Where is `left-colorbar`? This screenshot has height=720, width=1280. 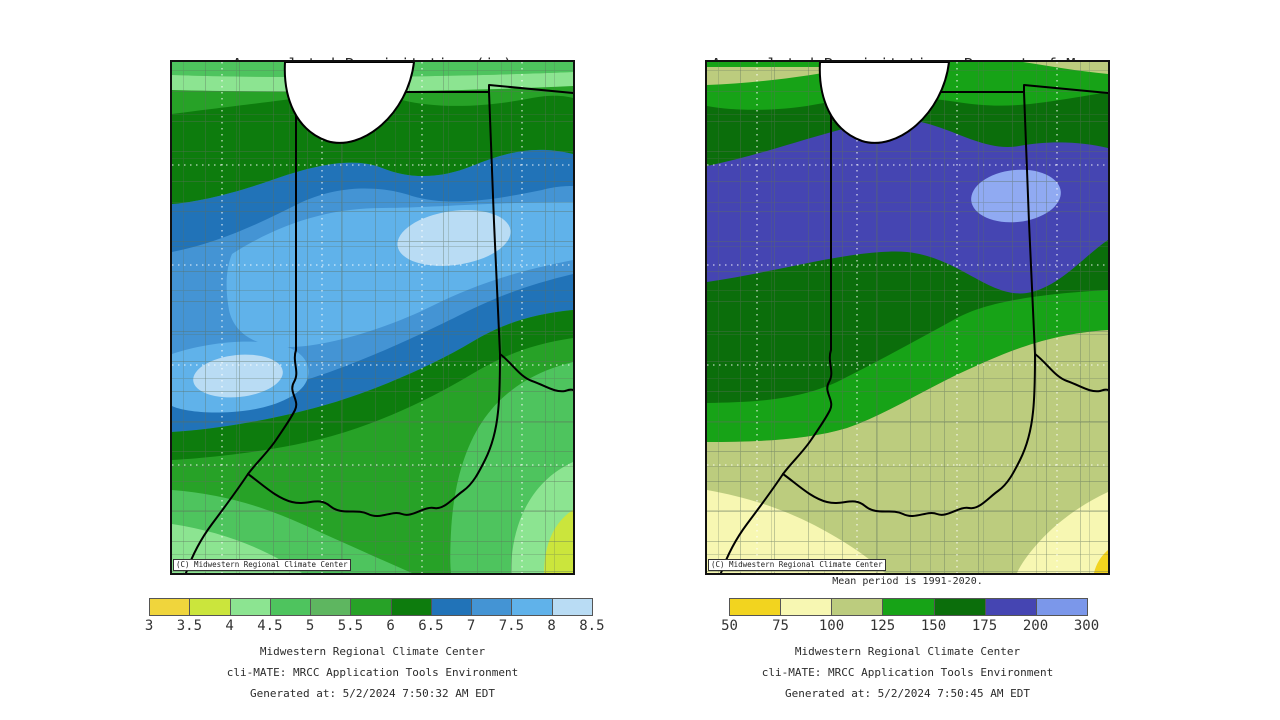 left-colorbar is located at coordinates (371, 607).